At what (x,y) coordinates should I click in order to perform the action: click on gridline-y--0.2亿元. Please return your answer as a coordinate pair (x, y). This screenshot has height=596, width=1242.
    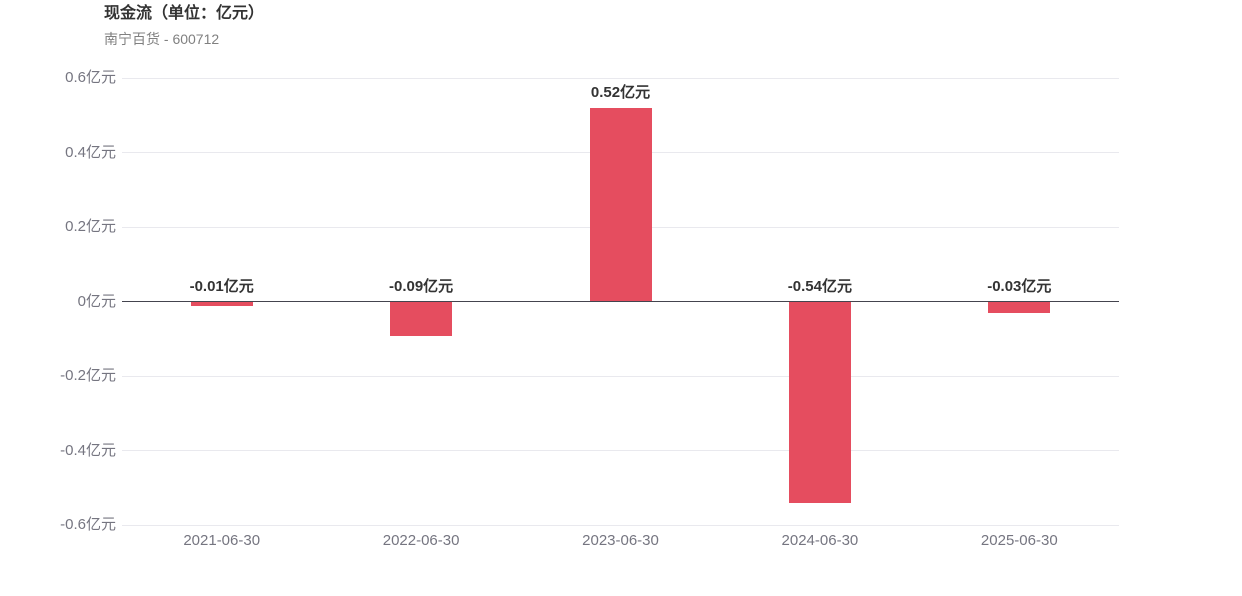
    Looking at the image, I should click on (620, 376).